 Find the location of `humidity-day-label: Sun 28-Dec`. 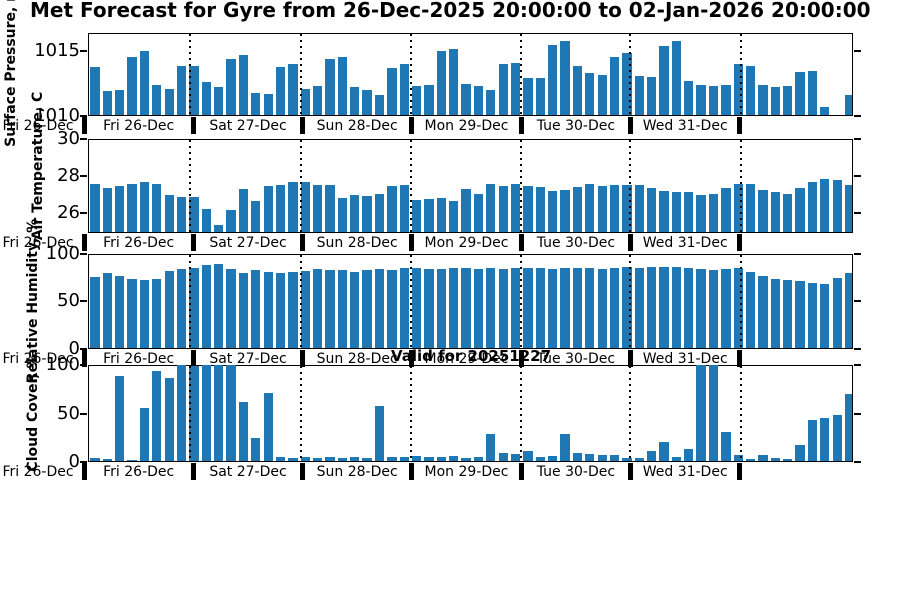

humidity-day-label: Sun 28-Dec is located at coordinates (357, 359).